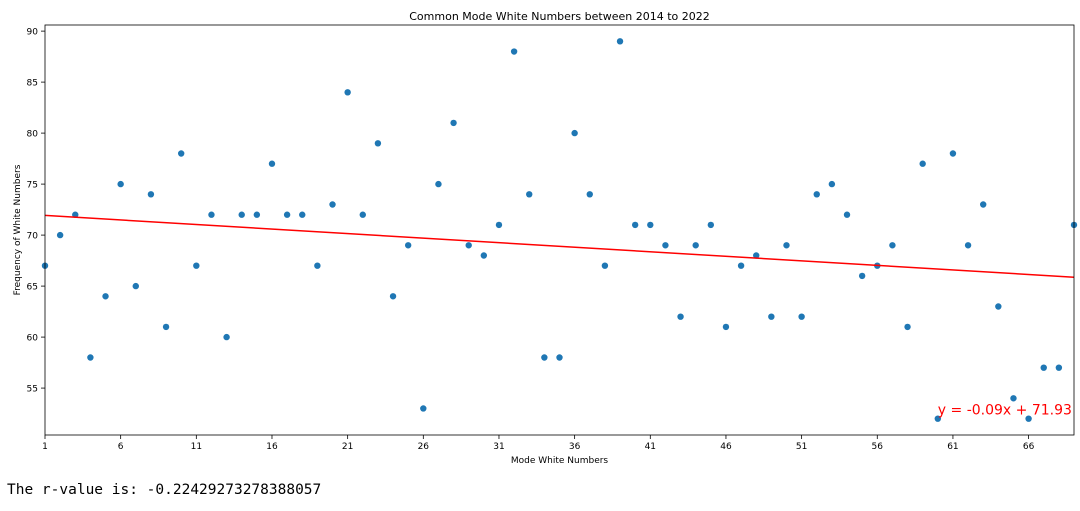  What do you see at coordinates (33, 339) in the screenshot?
I see `y-tick-label: 60` at bounding box center [33, 339].